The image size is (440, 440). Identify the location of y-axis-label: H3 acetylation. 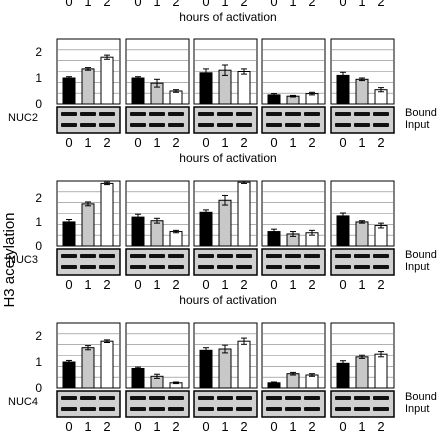
(9, 259).